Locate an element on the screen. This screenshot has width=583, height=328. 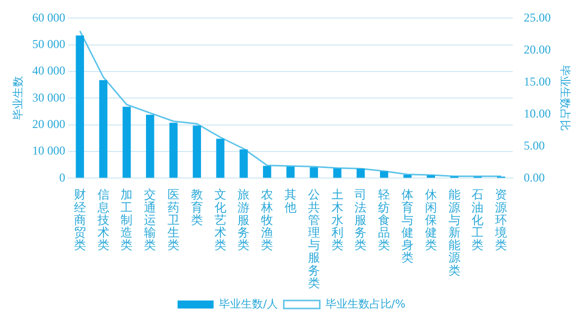
y2-tick-label: 0.00 is located at coordinates (534, 177).